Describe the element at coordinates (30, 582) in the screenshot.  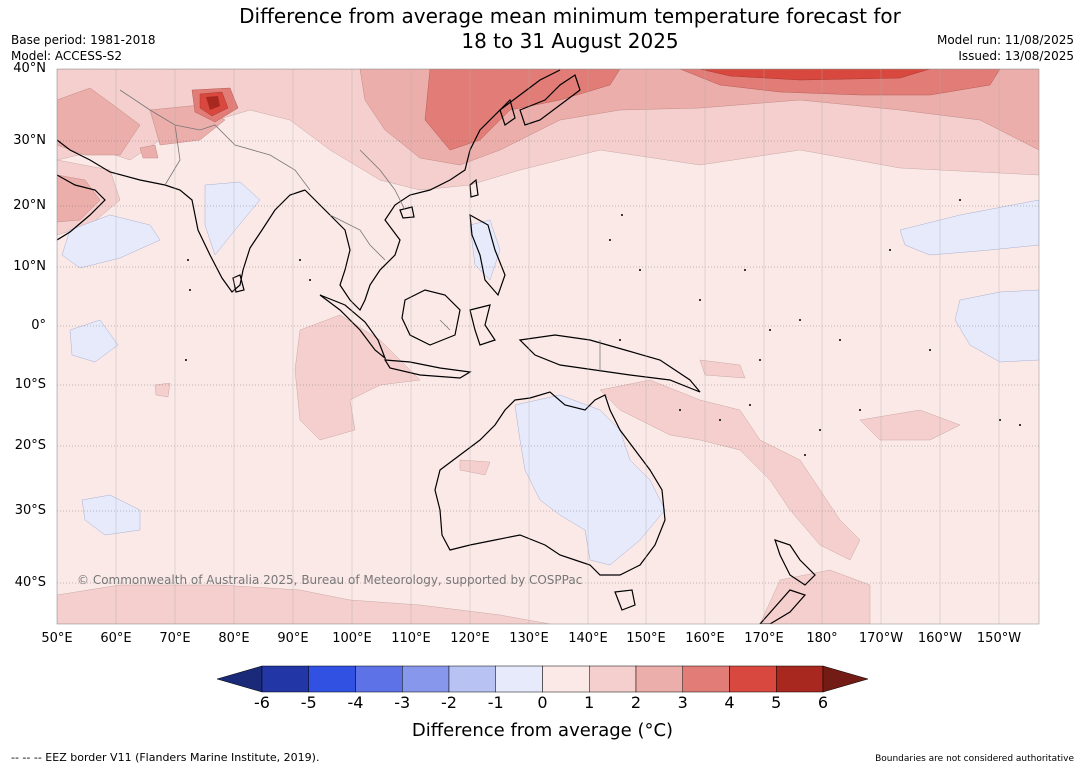
I see `latitude-label: 40°S` at that location.